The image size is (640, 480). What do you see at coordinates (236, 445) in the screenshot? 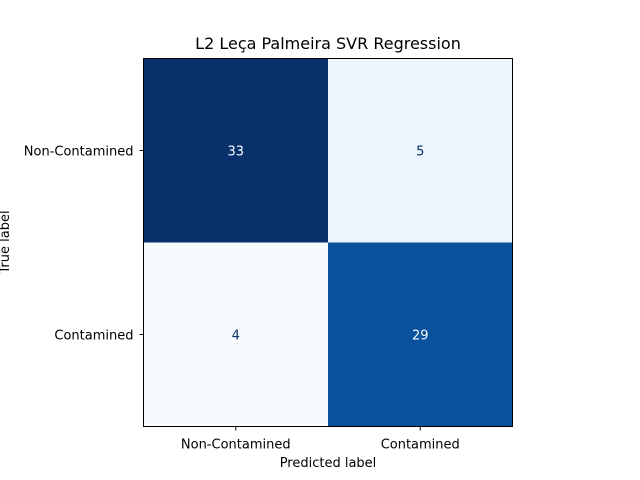
I see `x-tick-label: Non-Contamined` at bounding box center [236, 445].